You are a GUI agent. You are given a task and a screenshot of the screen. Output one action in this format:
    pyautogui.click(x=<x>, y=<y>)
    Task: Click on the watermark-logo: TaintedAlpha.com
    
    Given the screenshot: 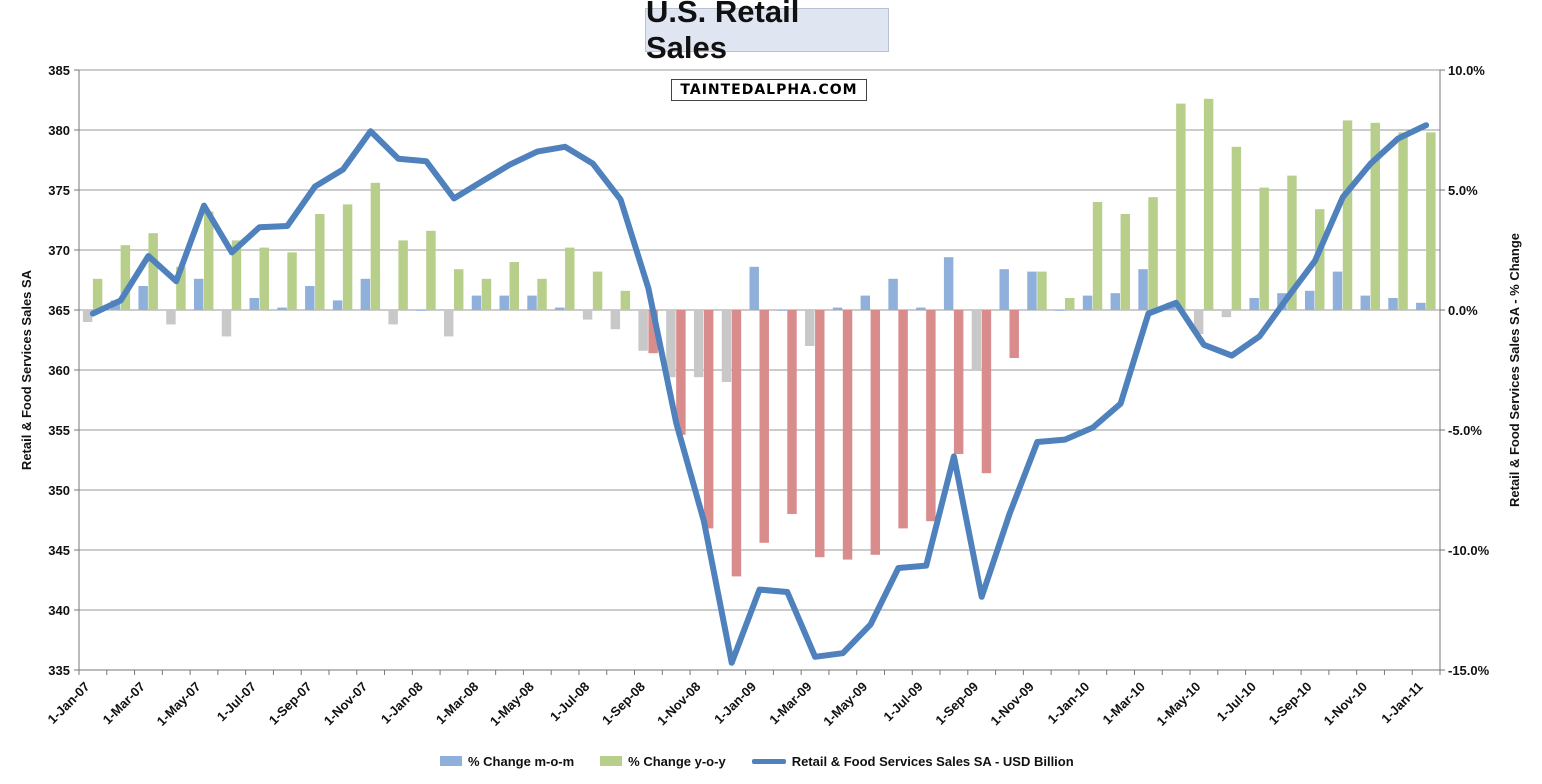 What is the action you would take?
    pyautogui.click(x=769, y=90)
    